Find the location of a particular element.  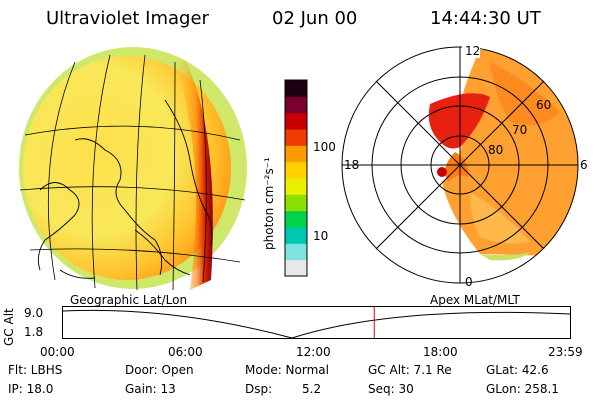

glon-info: GLon: 258.1 is located at coordinates (522, 389).